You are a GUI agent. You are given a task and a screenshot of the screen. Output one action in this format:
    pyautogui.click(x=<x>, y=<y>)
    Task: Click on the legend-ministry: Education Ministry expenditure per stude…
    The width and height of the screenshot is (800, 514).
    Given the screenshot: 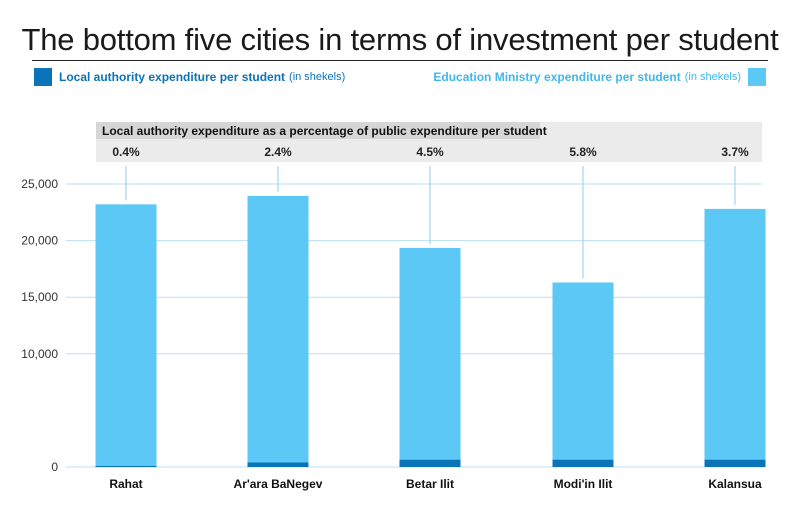 What is the action you would take?
    pyautogui.click(x=599, y=77)
    